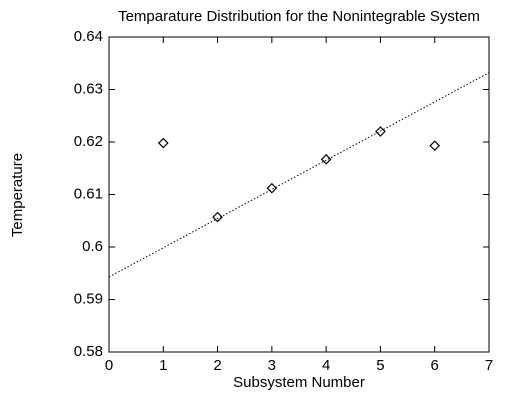 This screenshot has height=409, width=518. What do you see at coordinates (17, 195) in the screenshot?
I see `y-axis-label: Temperature` at bounding box center [17, 195].